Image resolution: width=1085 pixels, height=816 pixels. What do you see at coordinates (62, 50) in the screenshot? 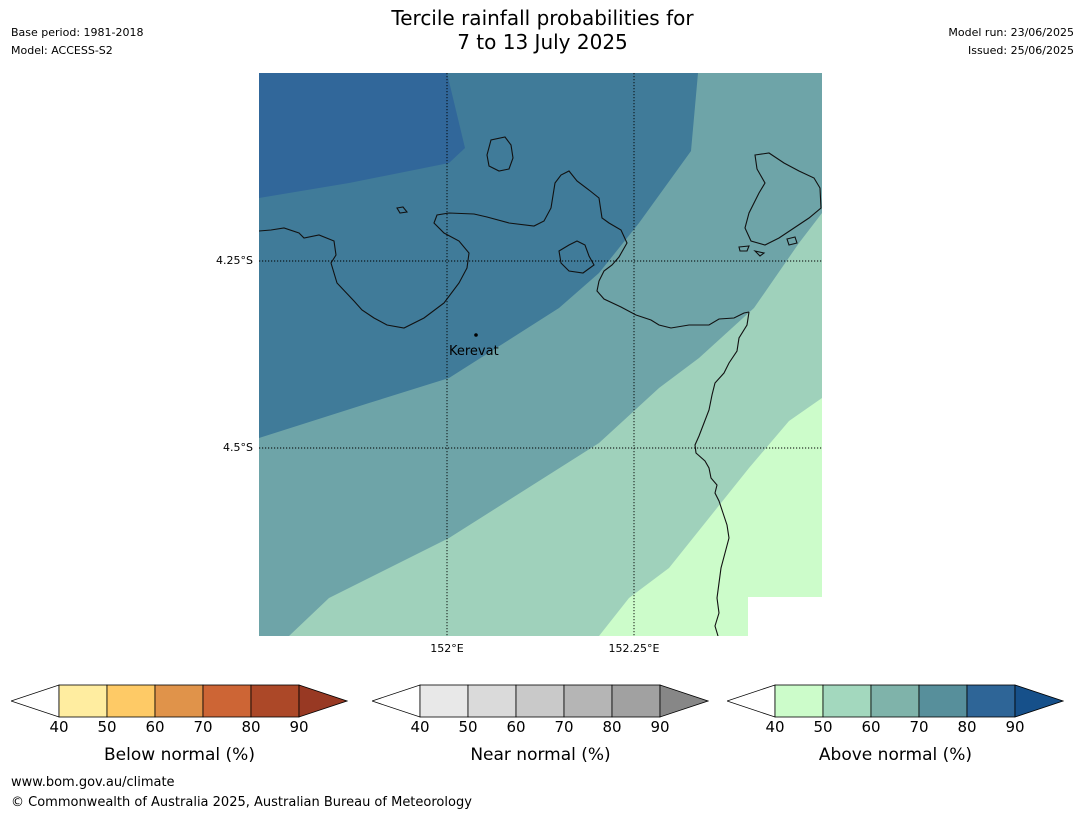
I see `model-name: Model: ACCESS-S2` at bounding box center [62, 50].